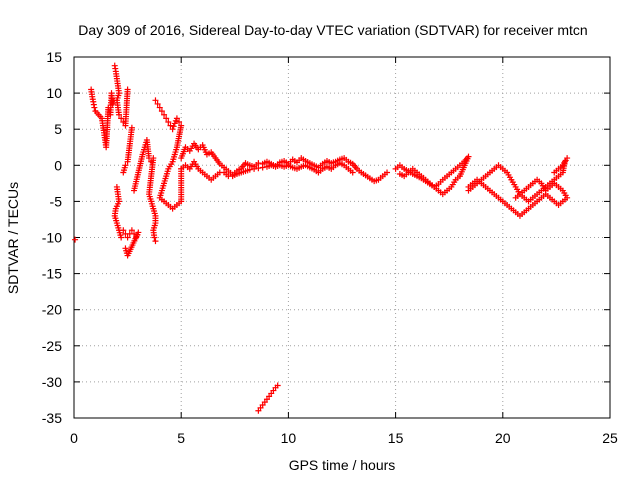 Image resolution: width=640 pixels, height=480 pixels. I want to click on series-late-low, so click(268, 398).